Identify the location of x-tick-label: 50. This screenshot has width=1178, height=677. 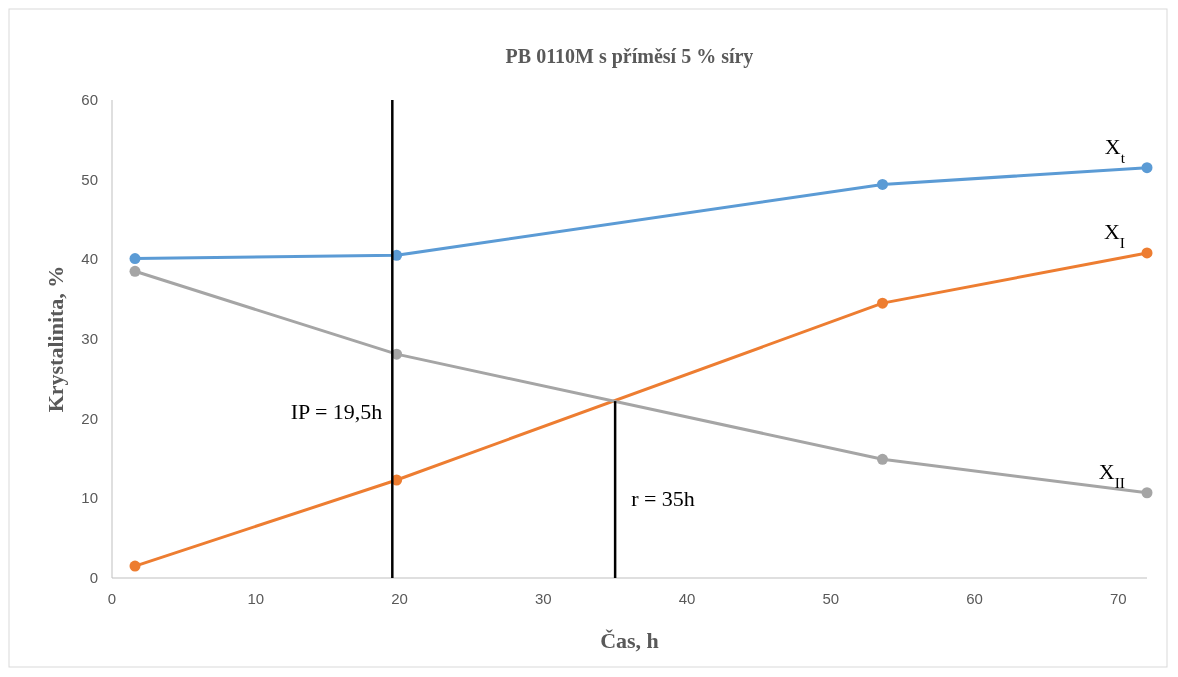
(831, 598).